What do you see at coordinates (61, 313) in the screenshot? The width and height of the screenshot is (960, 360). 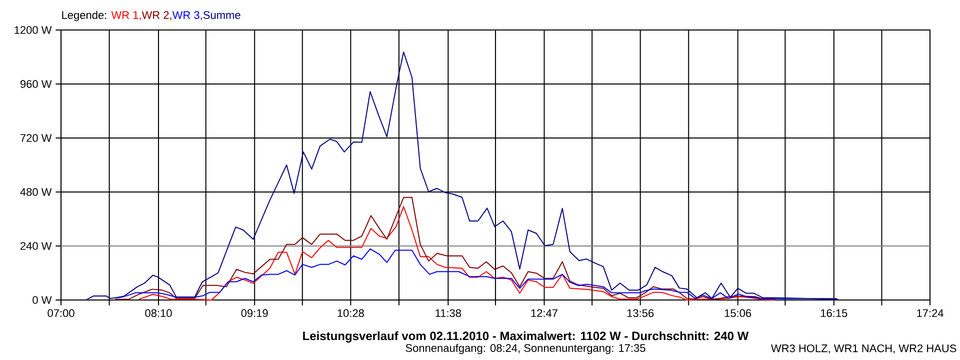 I see `x-tick-label: 07:00` at bounding box center [61, 313].